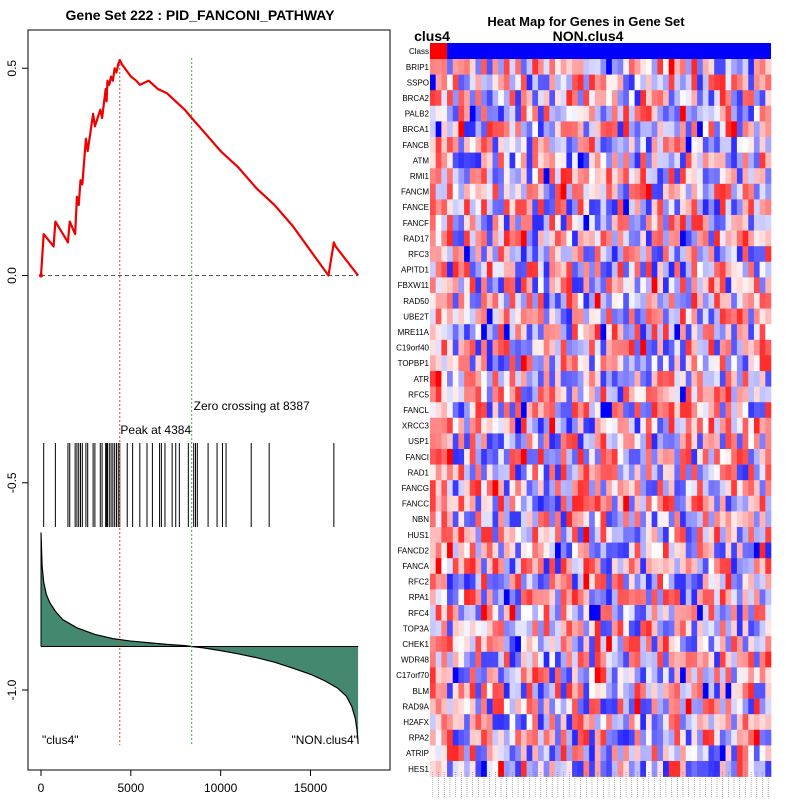 The width and height of the screenshot is (800, 800). What do you see at coordinates (189, 485) in the screenshot?
I see `hit-markers` at bounding box center [189, 485].